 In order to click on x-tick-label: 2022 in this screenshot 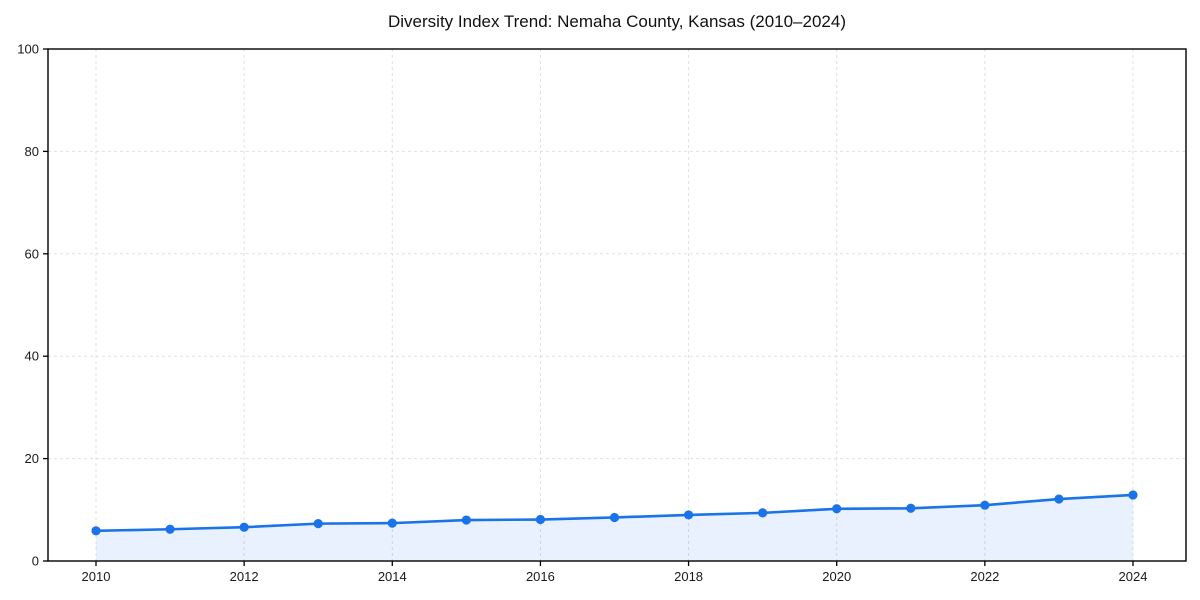, I will do `click(984, 576)`.